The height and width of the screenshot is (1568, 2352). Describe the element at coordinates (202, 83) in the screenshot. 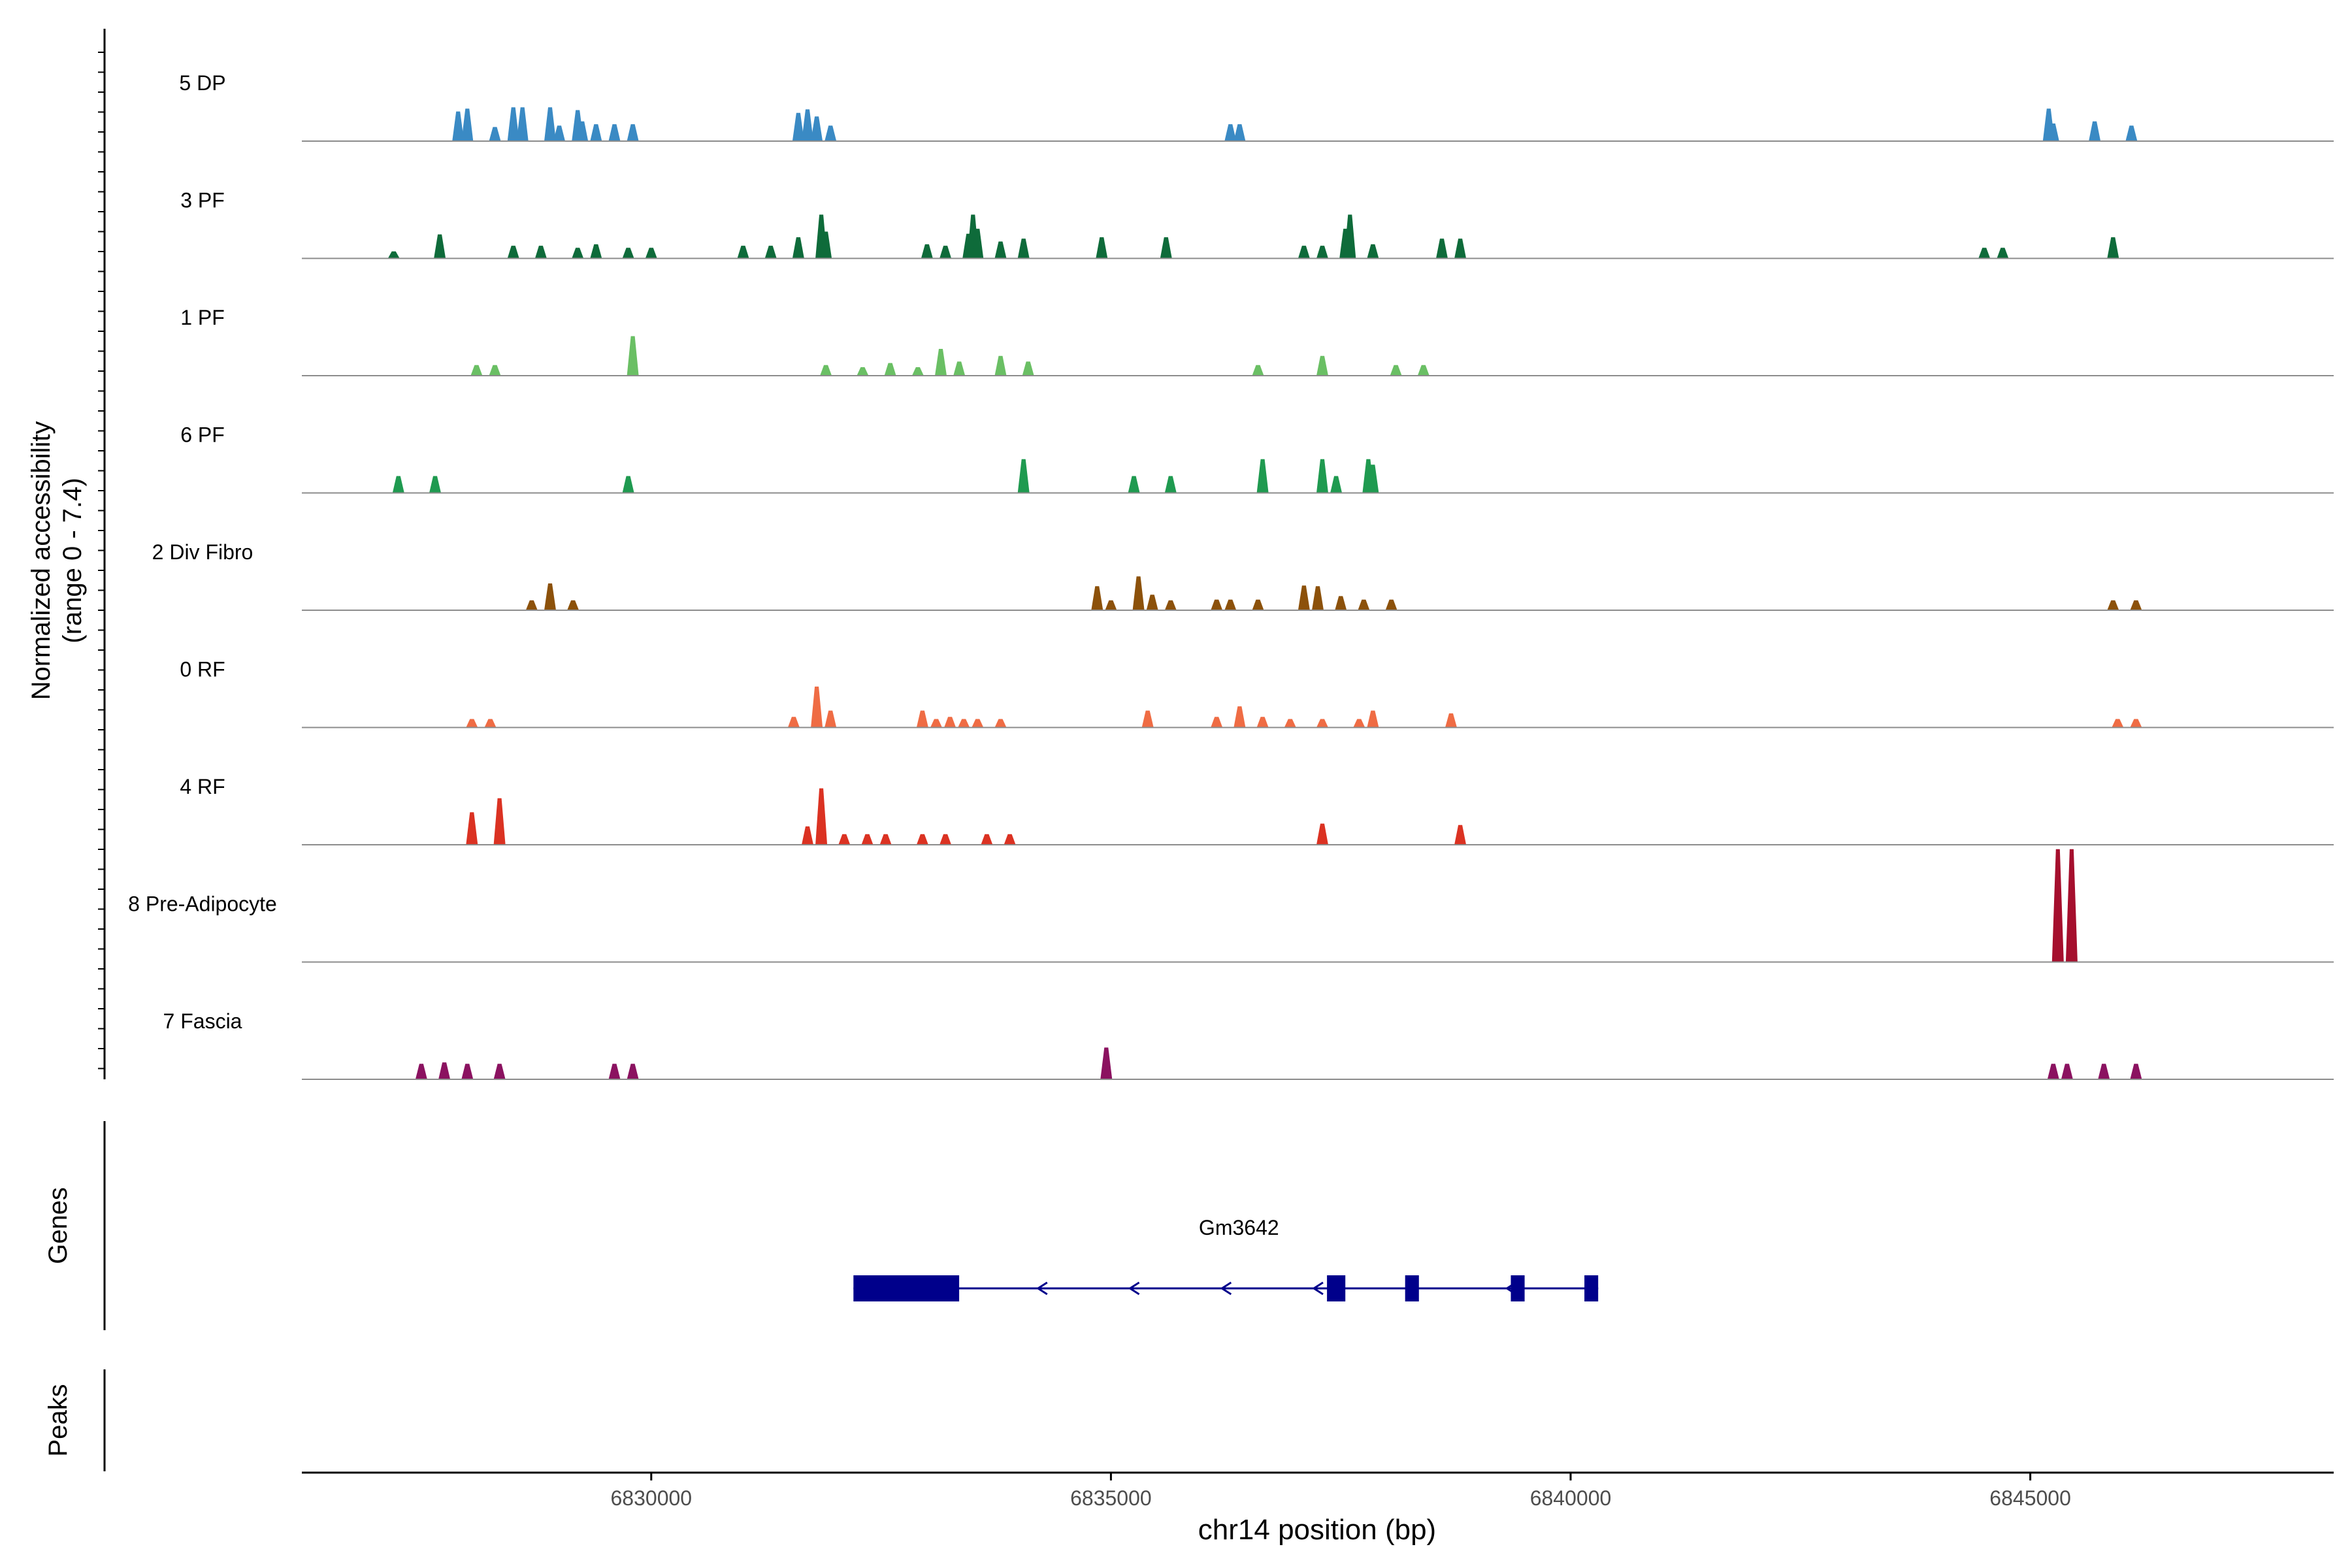

I see `track-0-label: 5 DP` at that location.